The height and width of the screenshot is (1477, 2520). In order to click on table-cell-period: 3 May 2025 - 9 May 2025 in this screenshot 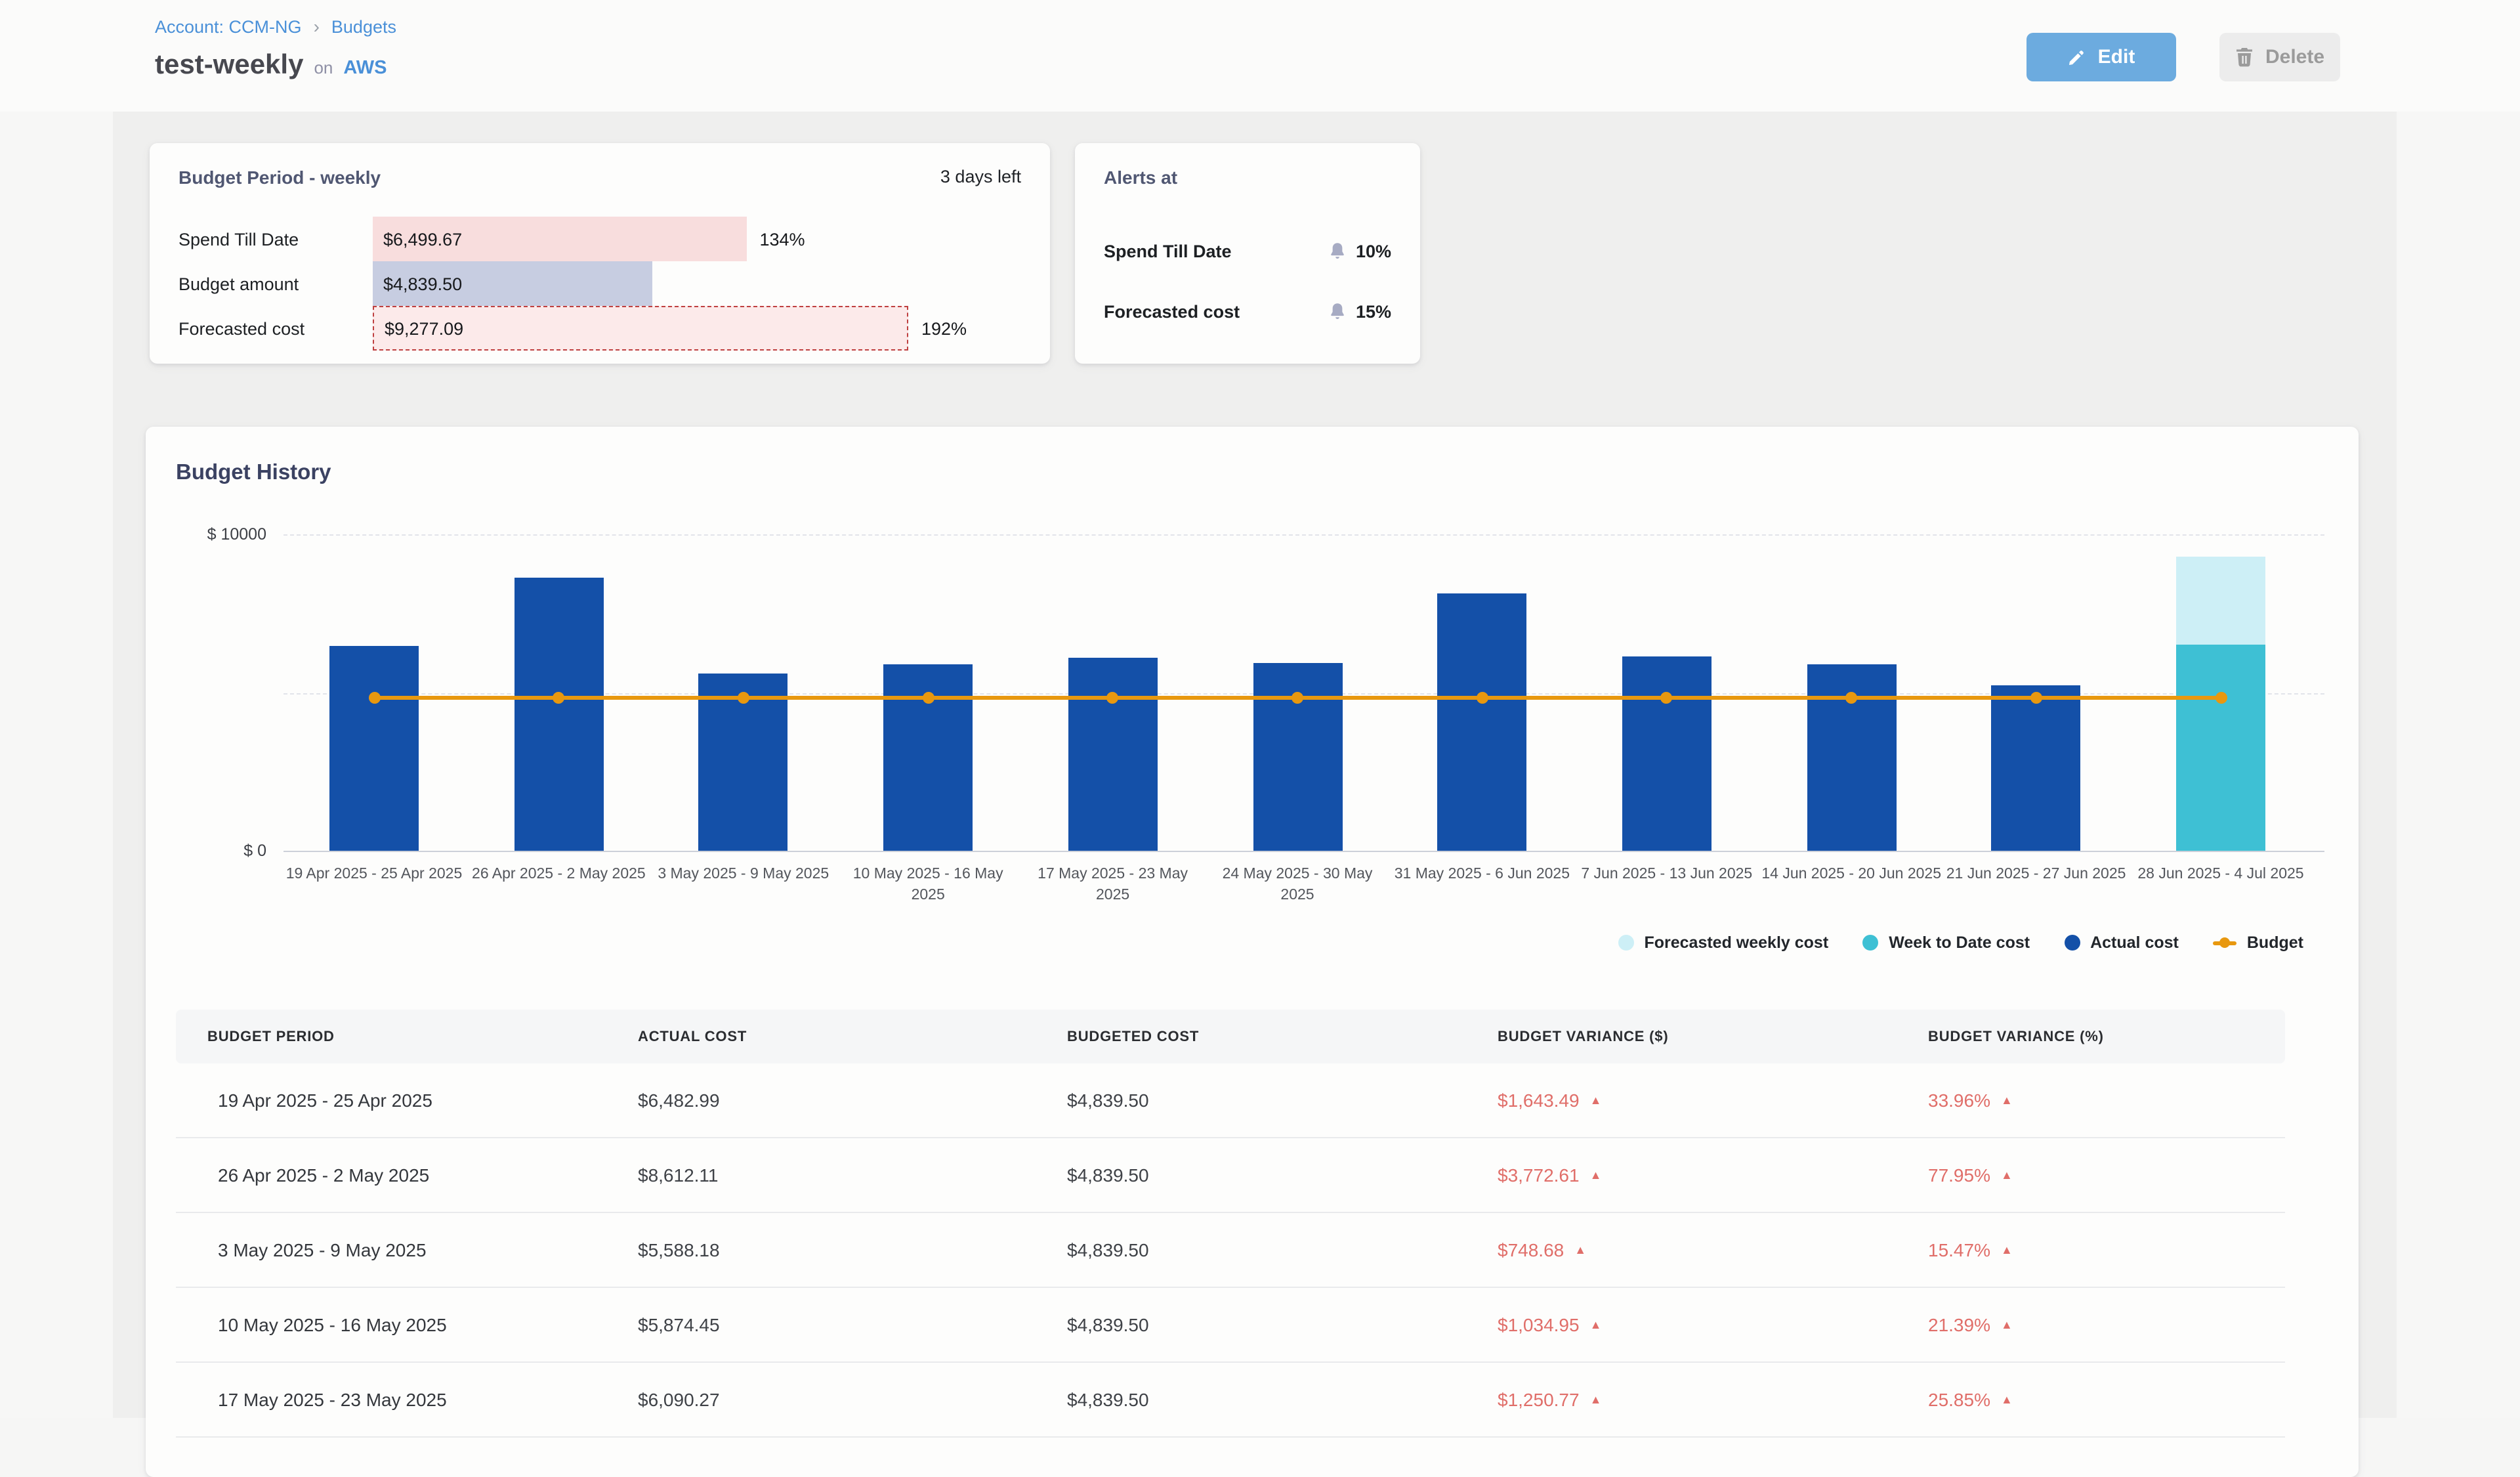, I will do `click(322, 1249)`.